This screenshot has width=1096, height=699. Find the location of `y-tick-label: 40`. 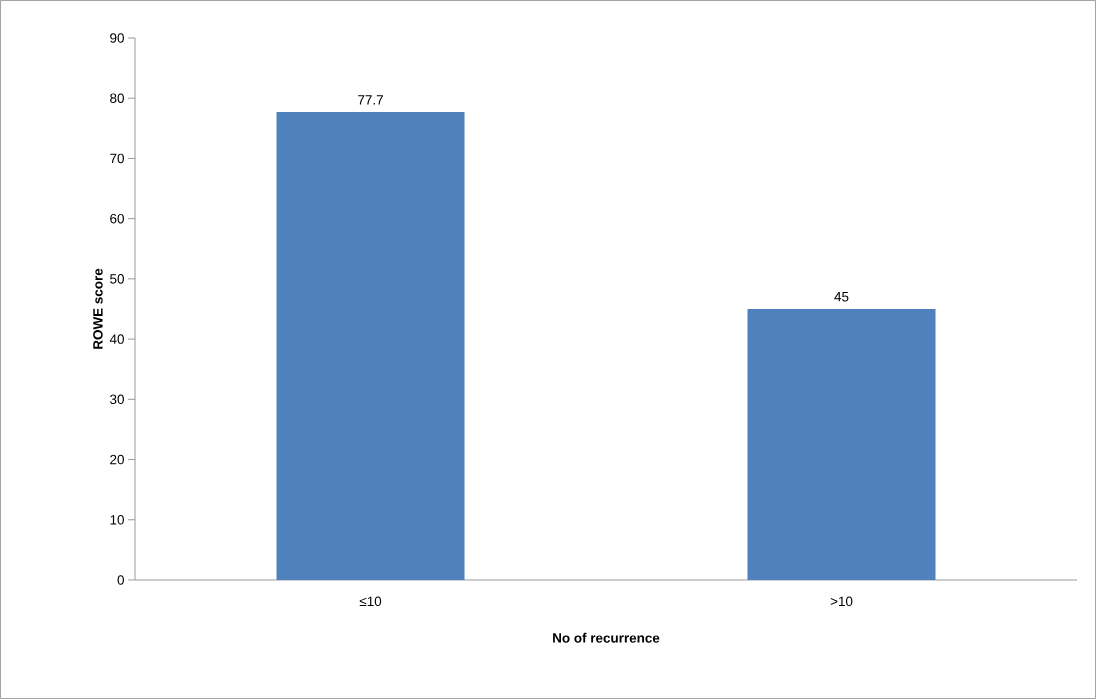

y-tick-label: 40 is located at coordinates (116, 339).